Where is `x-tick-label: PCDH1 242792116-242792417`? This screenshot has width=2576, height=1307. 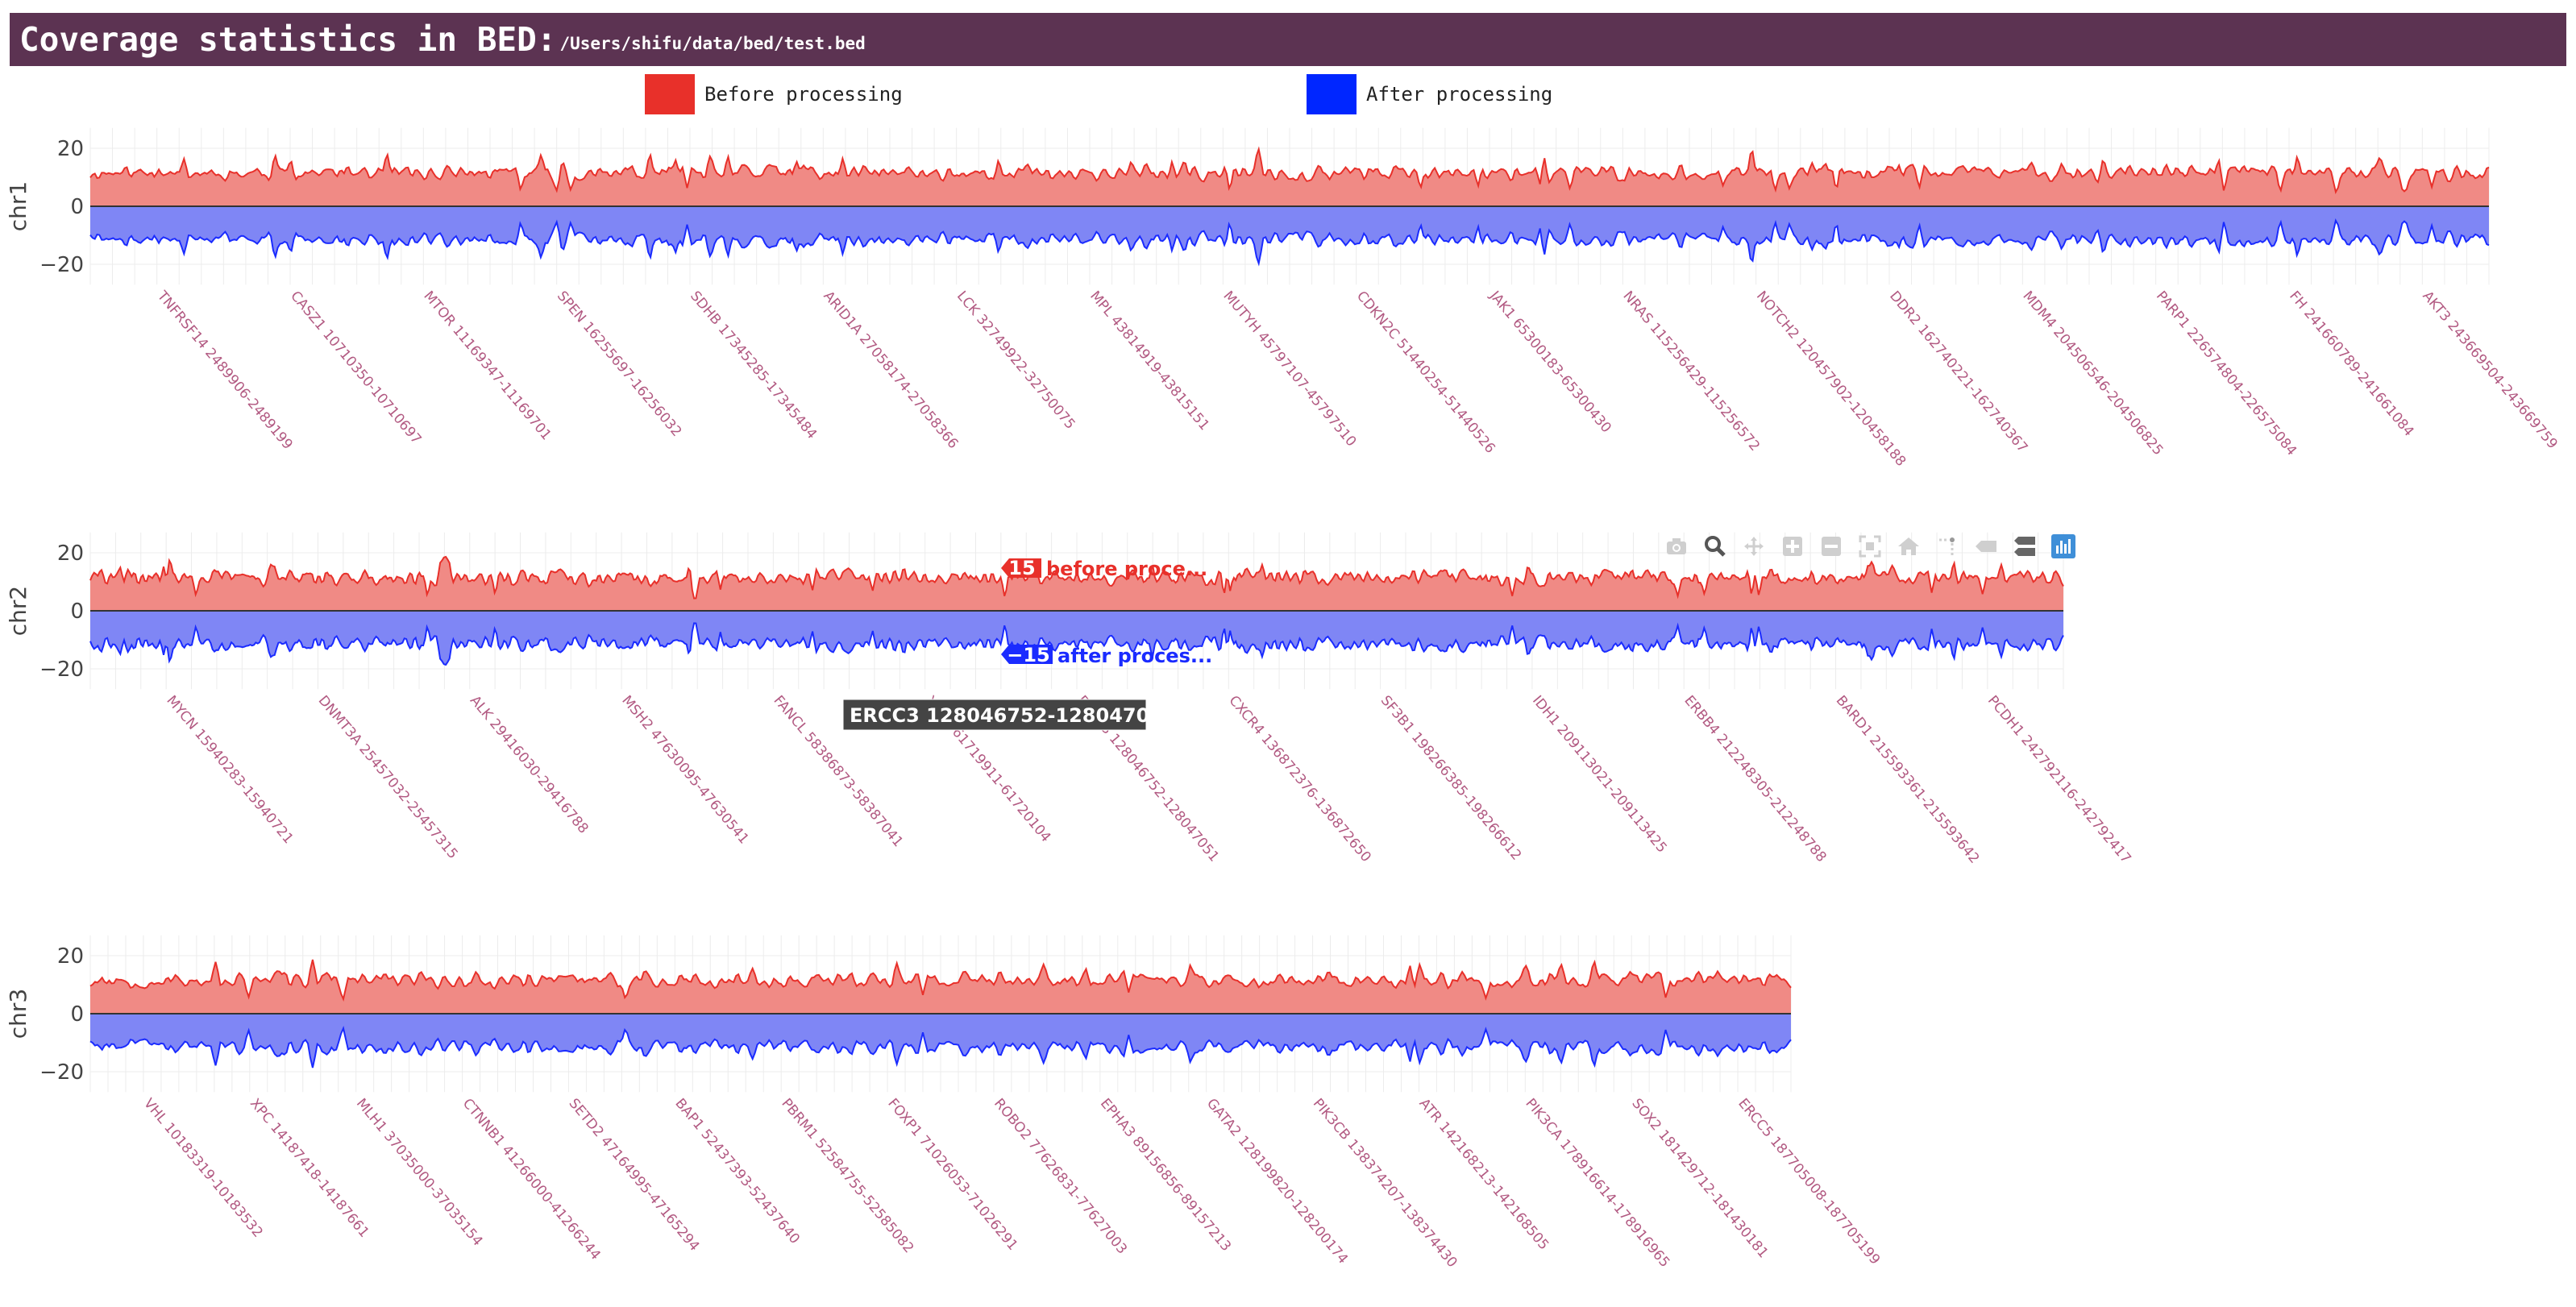 x-tick-label: PCDH1 242792116-242792417 is located at coordinates (2059, 780).